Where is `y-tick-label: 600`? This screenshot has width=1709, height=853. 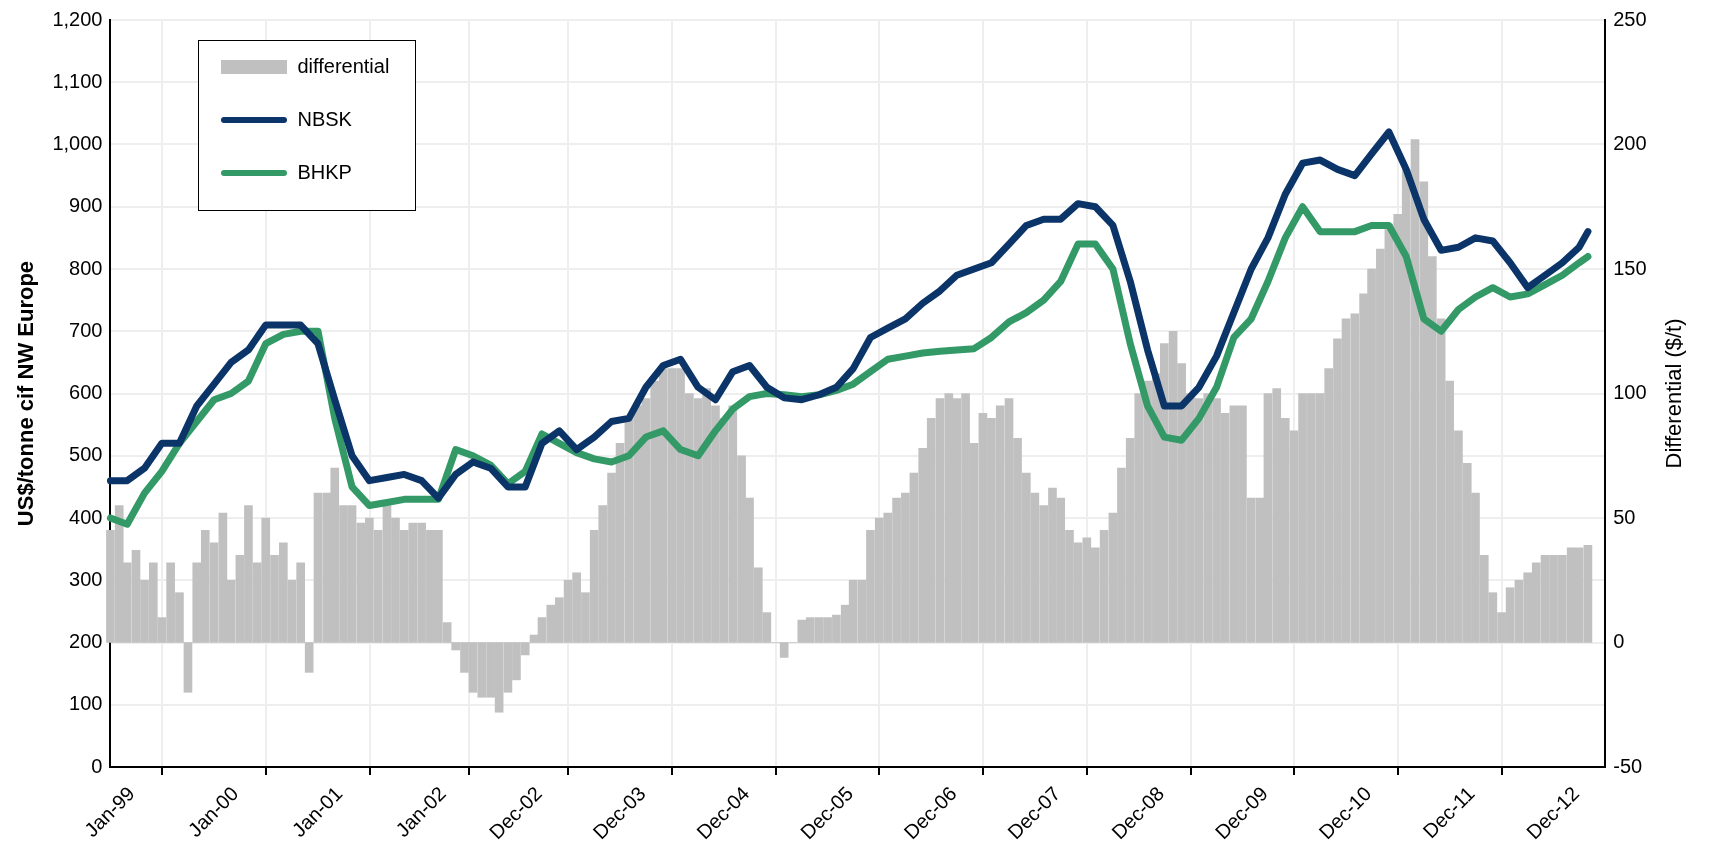 y-tick-label: 600 is located at coordinates (86, 392).